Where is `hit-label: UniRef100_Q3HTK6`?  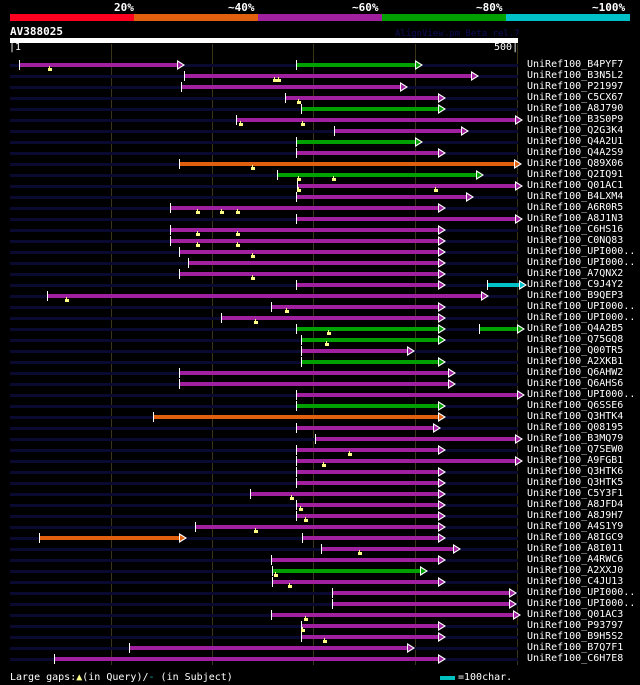 hit-label: UniRef100_Q3HTK6 is located at coordinates (575, 471).